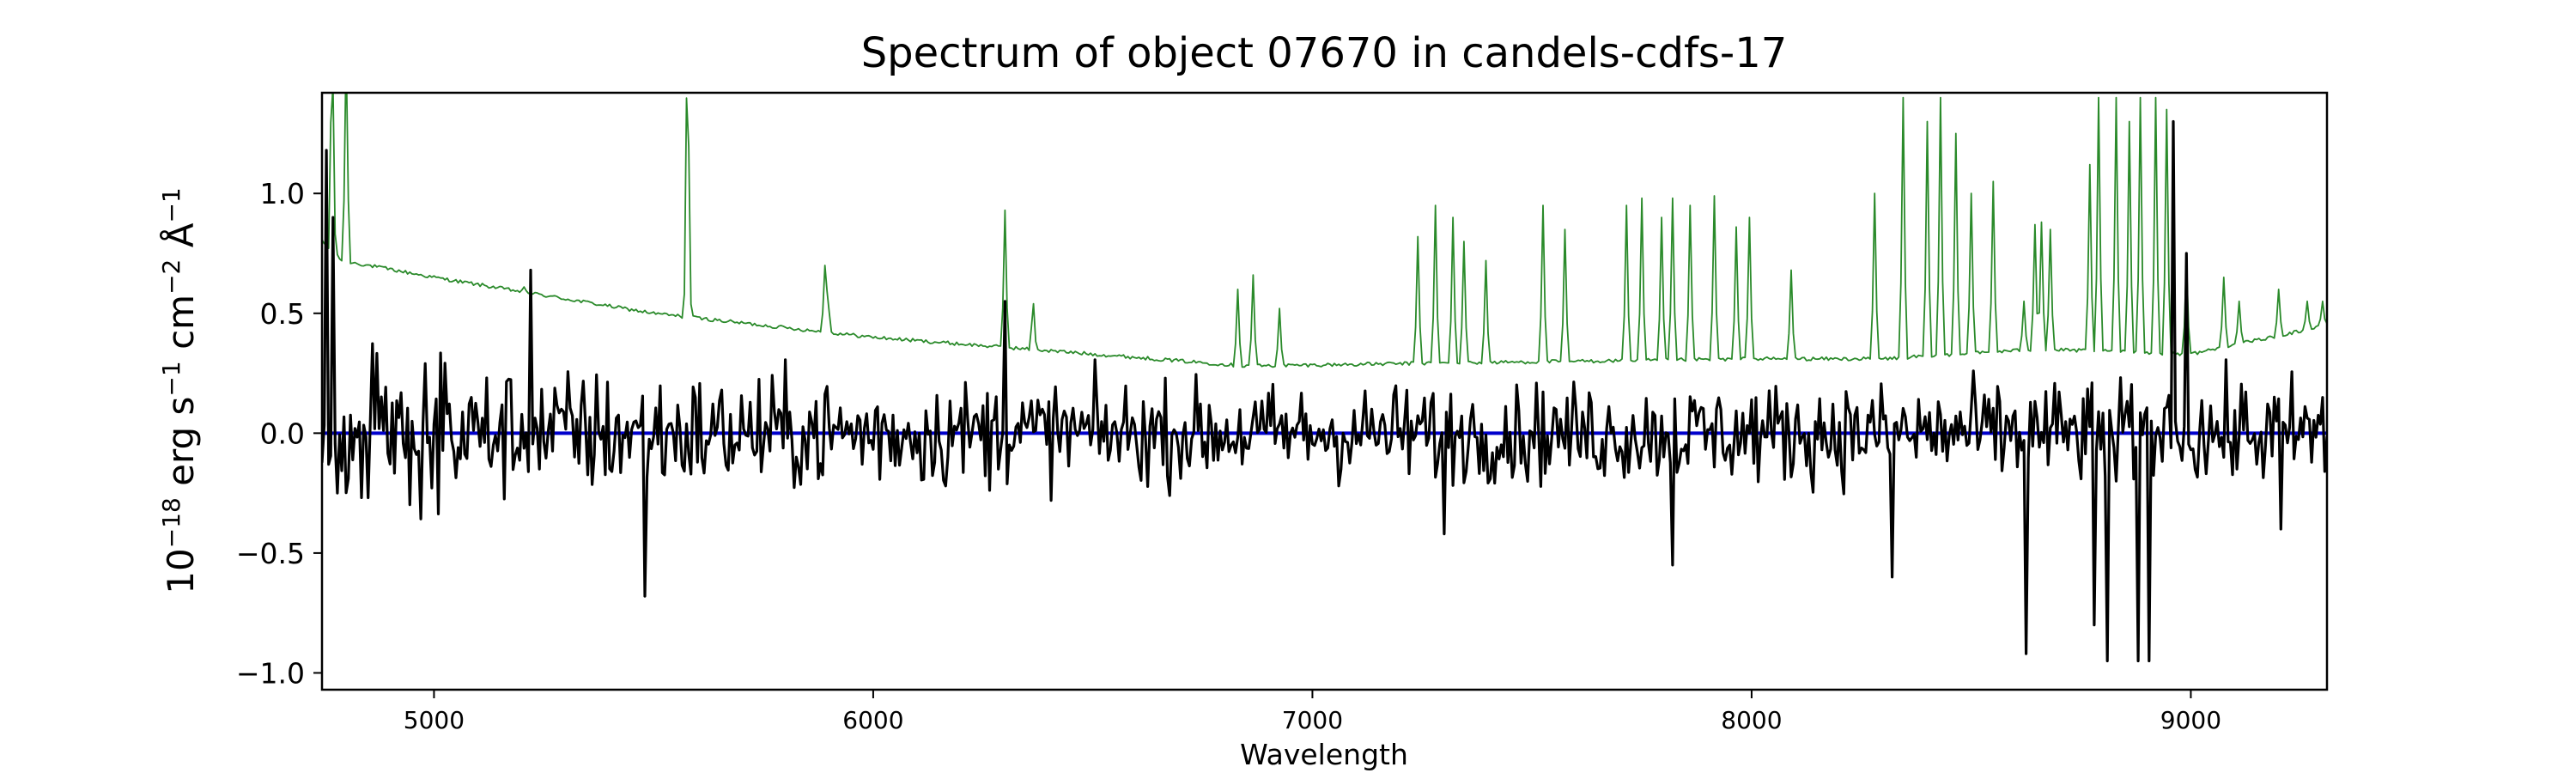 The width and height of the screenshot is (2576, 773). Describe the element at coordinates (181, 328) in the screenshot. I see `y-label-part: cm` at that location.